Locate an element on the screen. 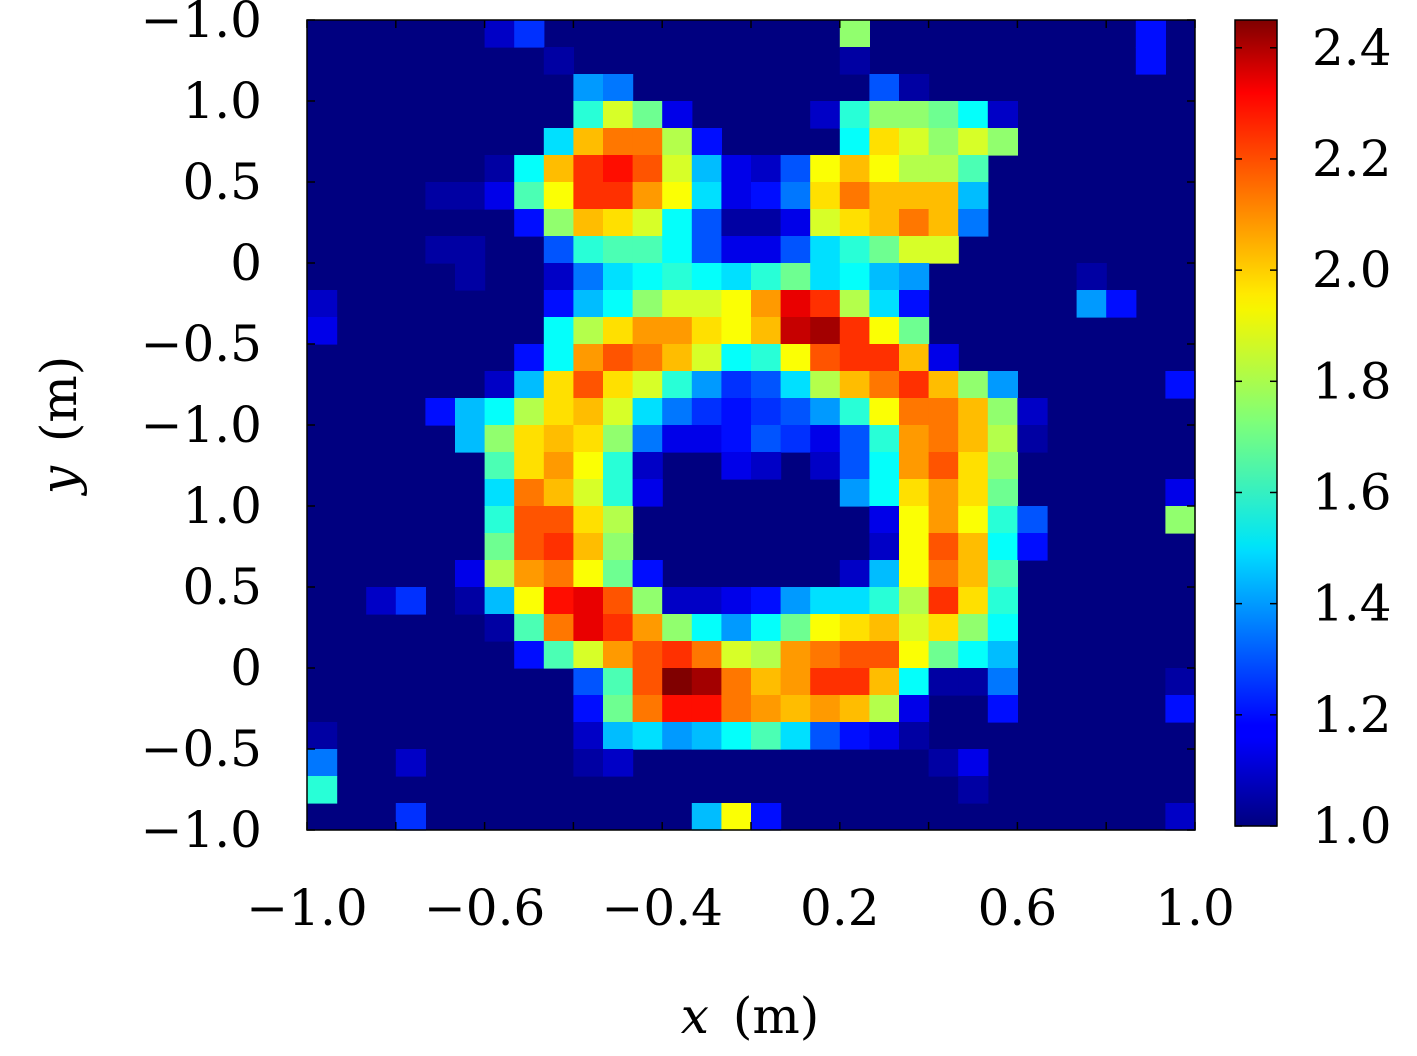  colorbar-tick-label: 2.4 is located at coordinates (1352, 48).